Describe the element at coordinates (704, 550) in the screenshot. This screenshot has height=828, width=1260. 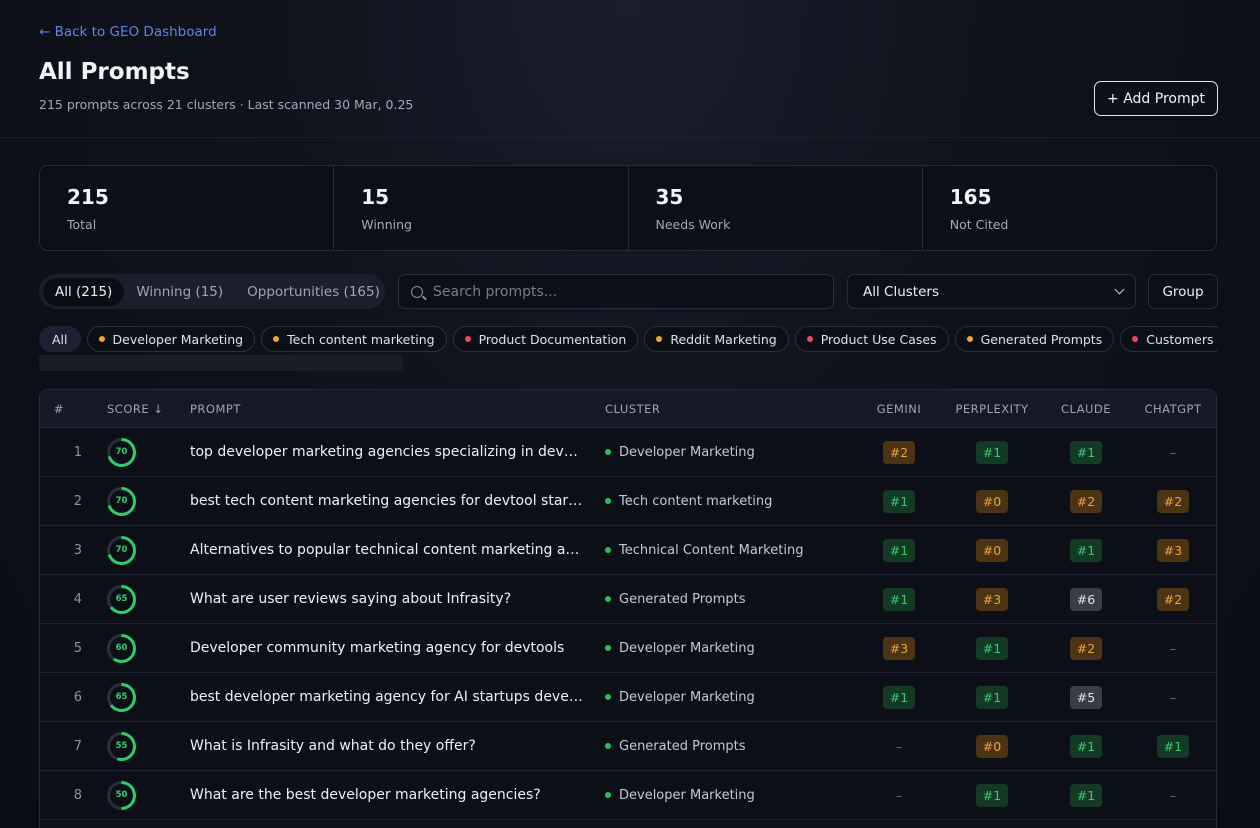
I see `cluster-cell: Technical Content Marketing` at that location.